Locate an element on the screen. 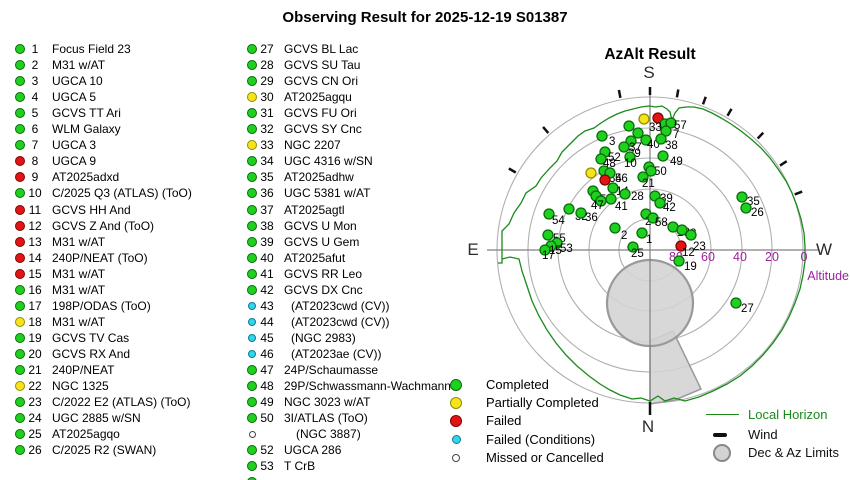  target-name: GCVS DX Cnc is located at coordinates (323, 289).